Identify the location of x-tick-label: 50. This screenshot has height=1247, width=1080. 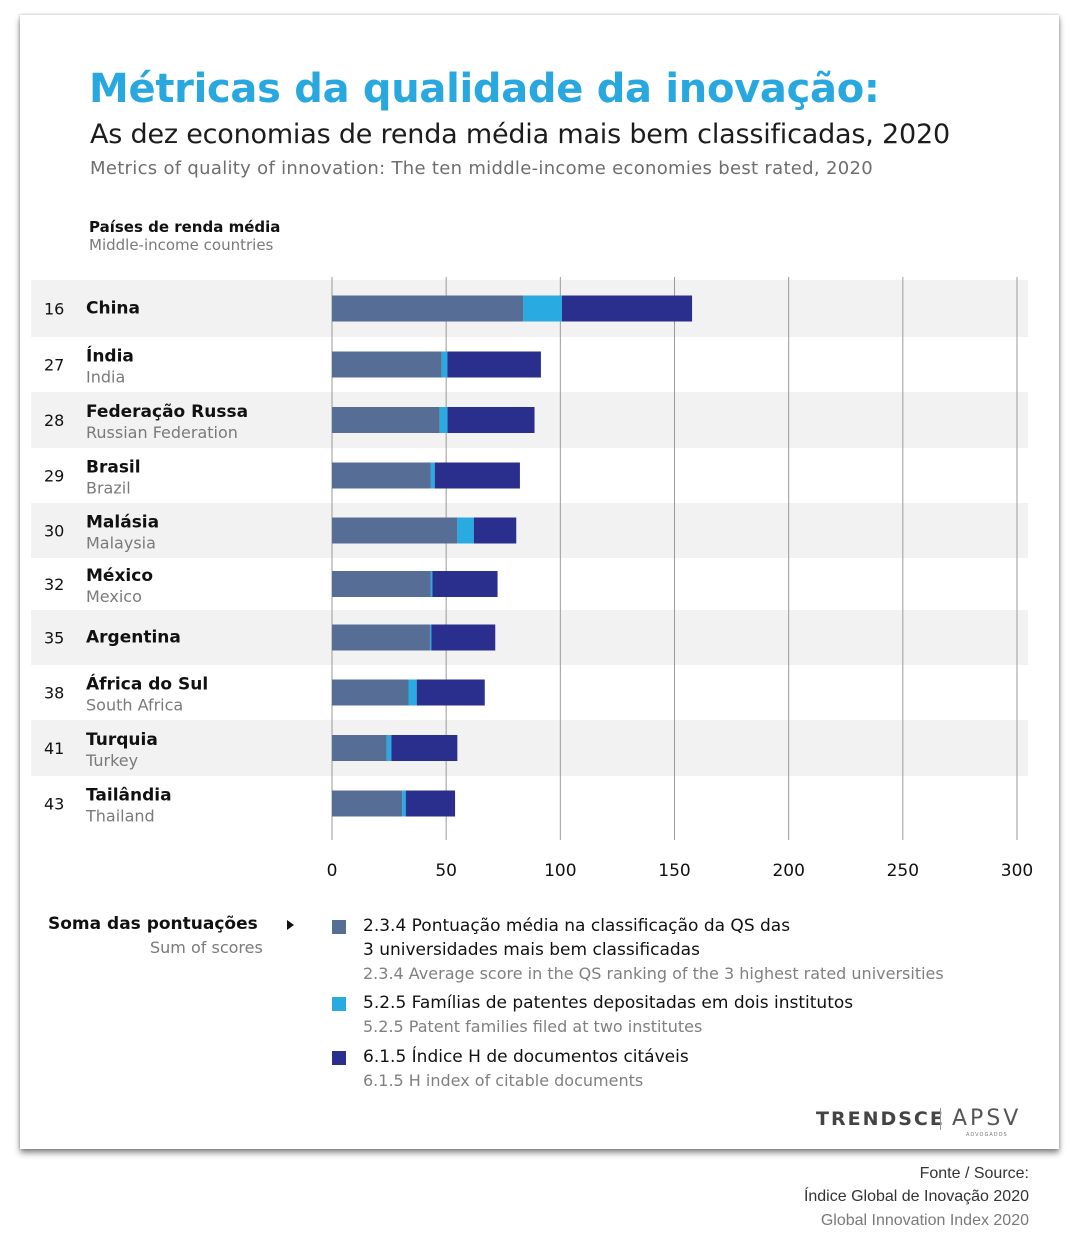
(446, 871).